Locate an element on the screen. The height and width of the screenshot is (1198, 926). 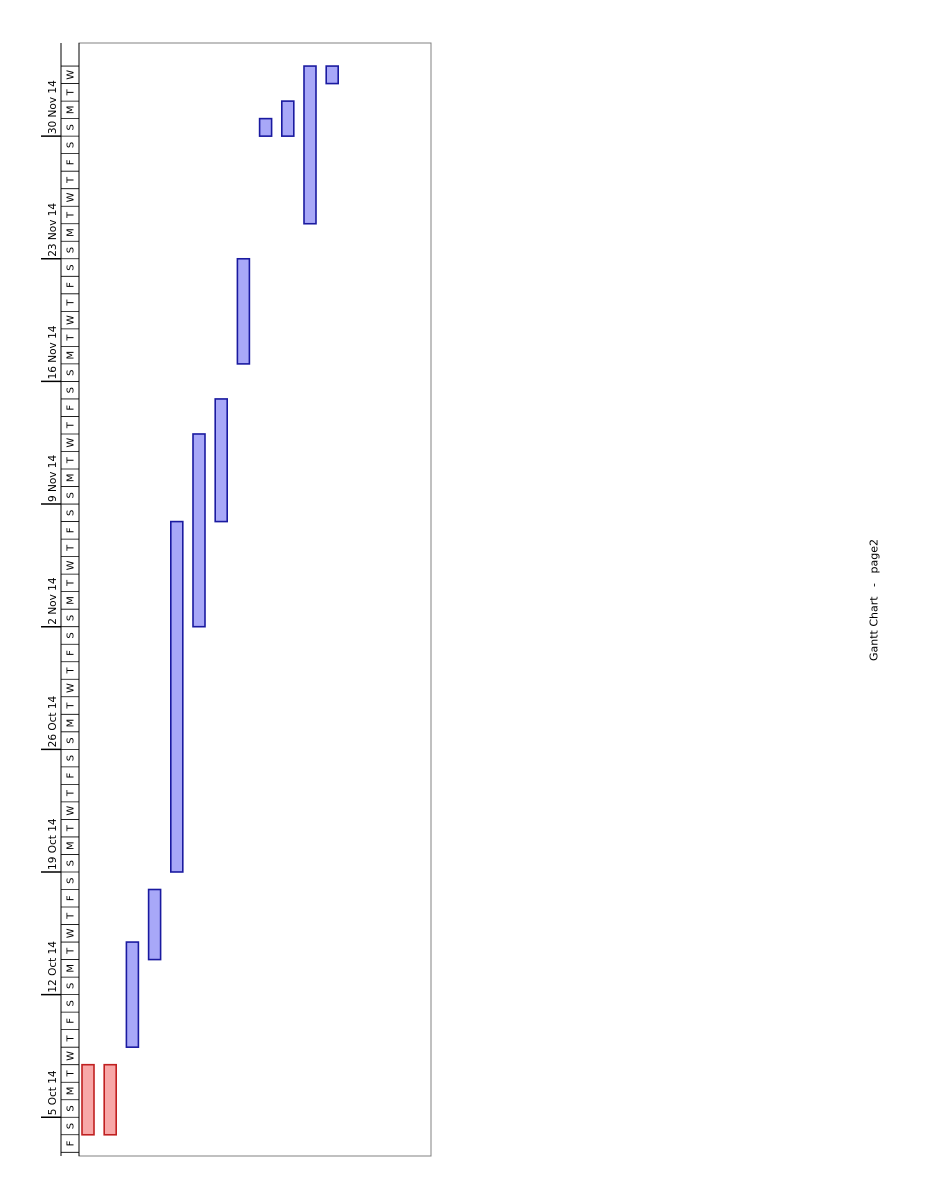
page-footer: Gantt Chart - page2 is located at coordinates (874, 600).